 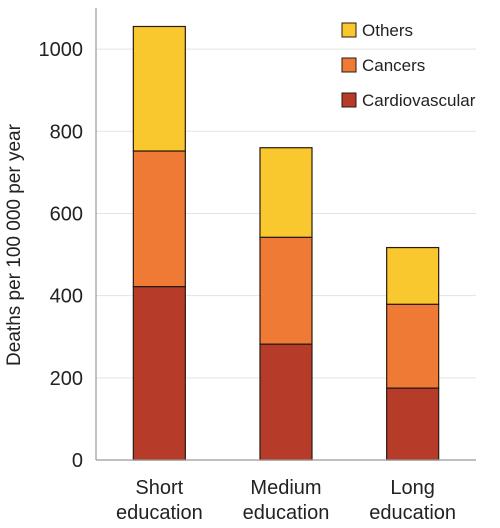 I want to click on legend-label-cardiovascular: Cardiovascular, so click(x=419, y=100).